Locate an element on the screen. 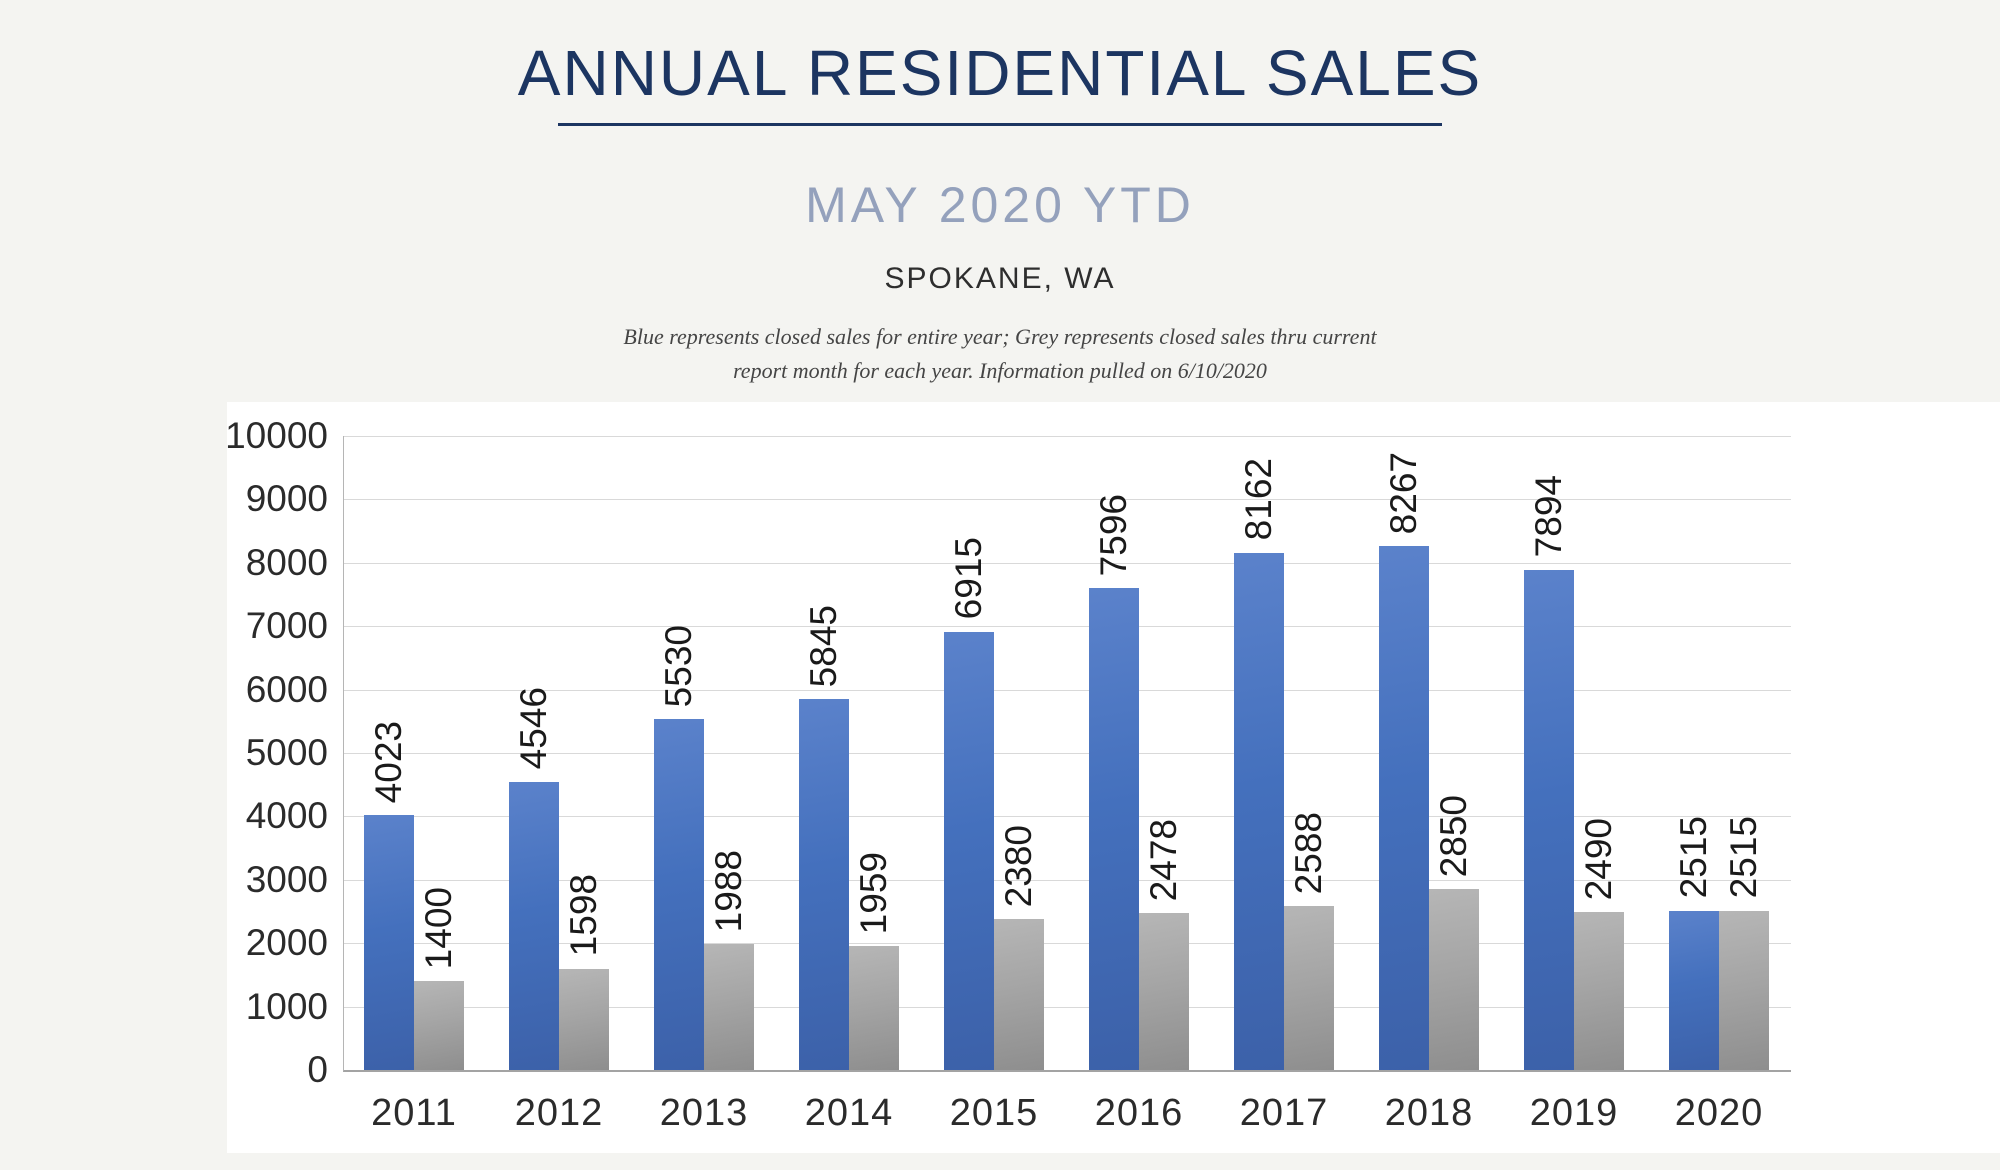 This screenshot has width=2000, height=1170. bar-blue-2011: 4023 is located at coordinates (389, 895).